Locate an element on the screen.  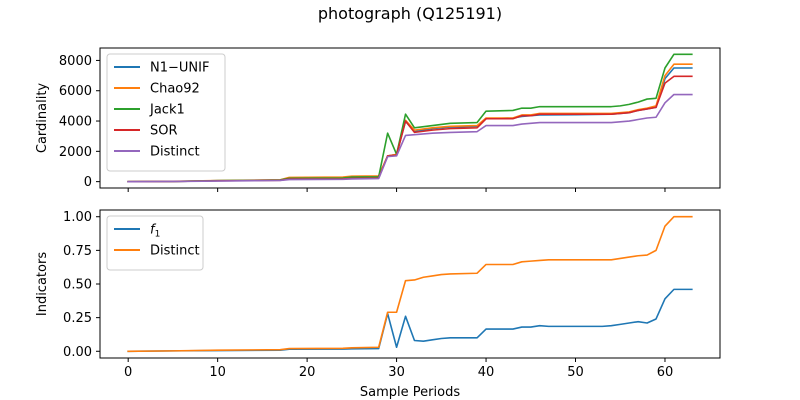
legend-label: N1−UNIF is located at coordinates (179, 68).